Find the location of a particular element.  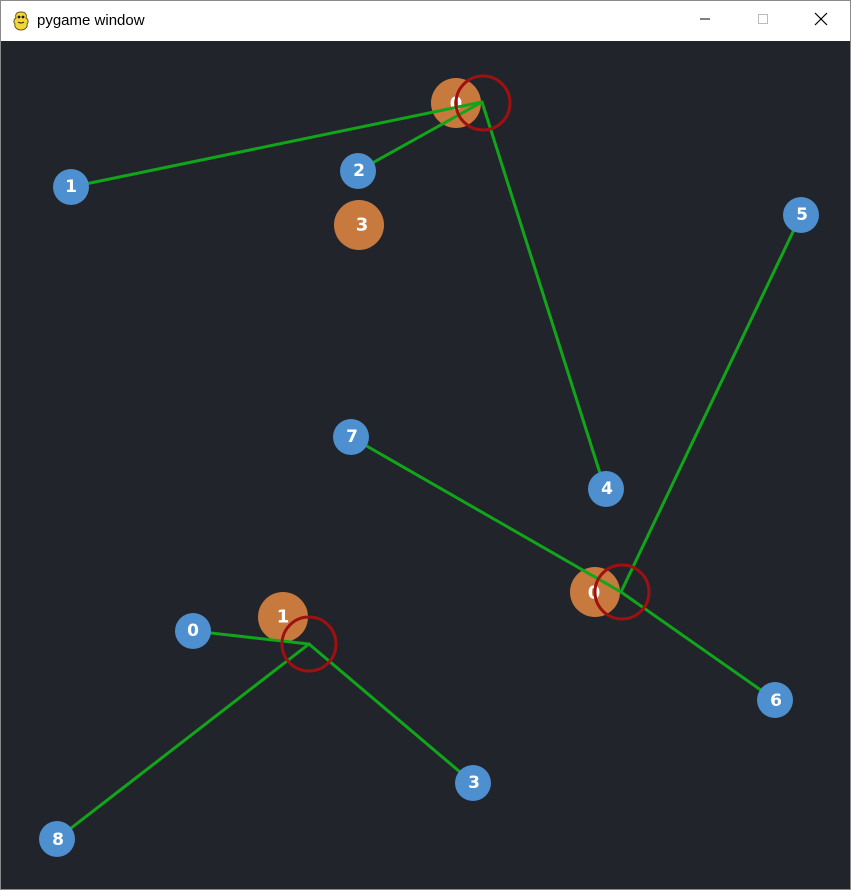

window-title: pygame window is located at coordinates (91, 20).